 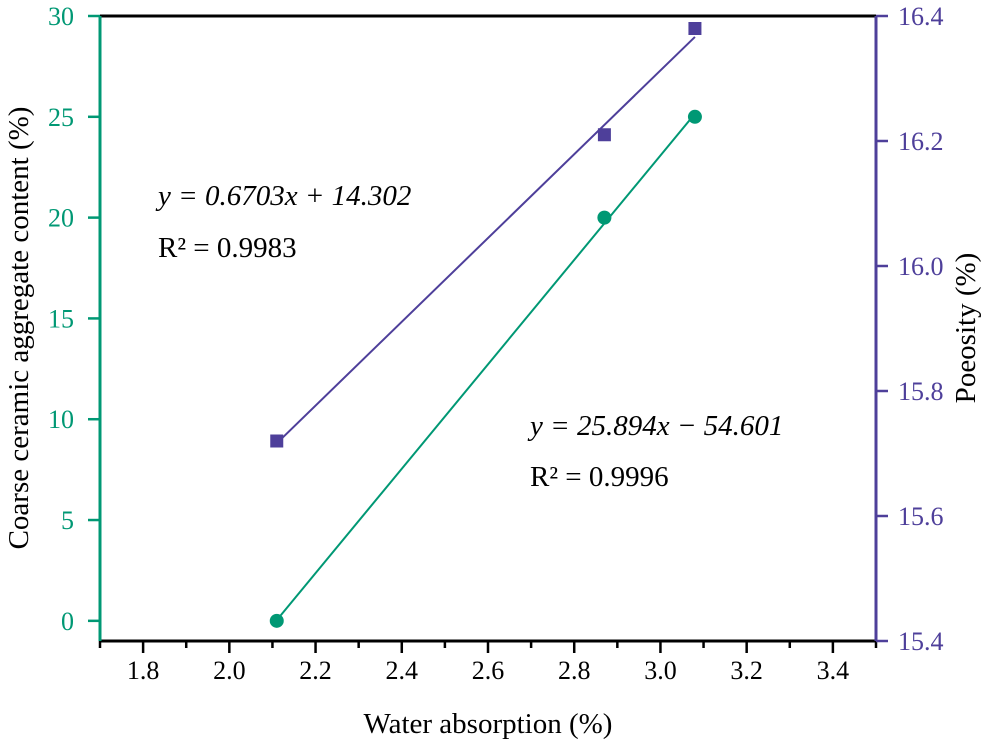 What do you see at coordinates (921, 266) in the screenshot?
I see `y-right-tick-label: 16.0` at bounding box center [921, 266].